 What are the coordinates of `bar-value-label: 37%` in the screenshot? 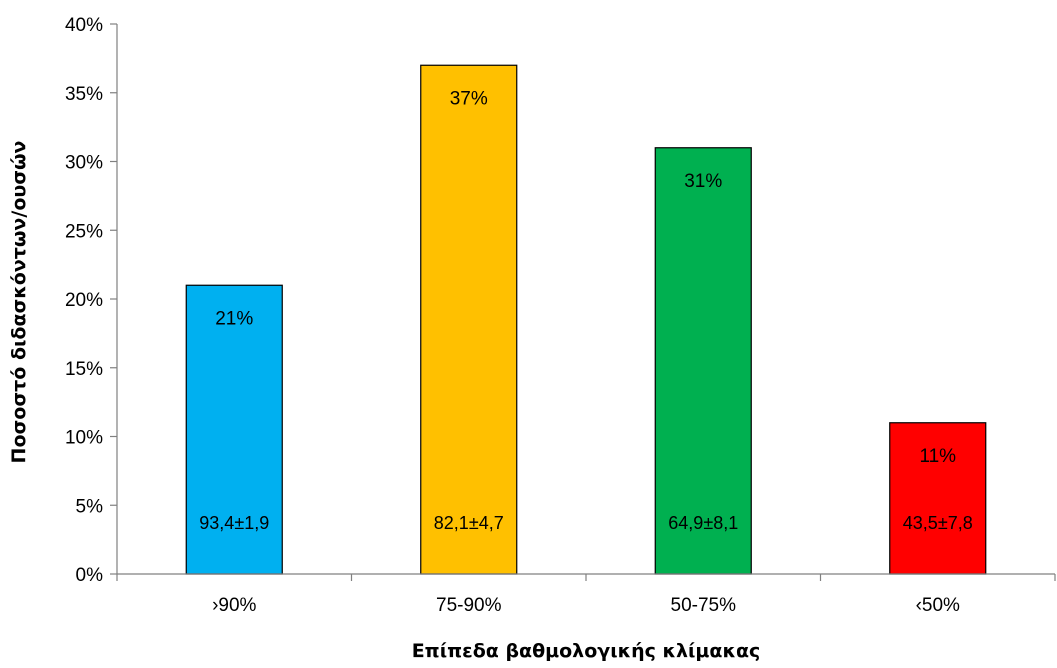 It's located at (469, 98).